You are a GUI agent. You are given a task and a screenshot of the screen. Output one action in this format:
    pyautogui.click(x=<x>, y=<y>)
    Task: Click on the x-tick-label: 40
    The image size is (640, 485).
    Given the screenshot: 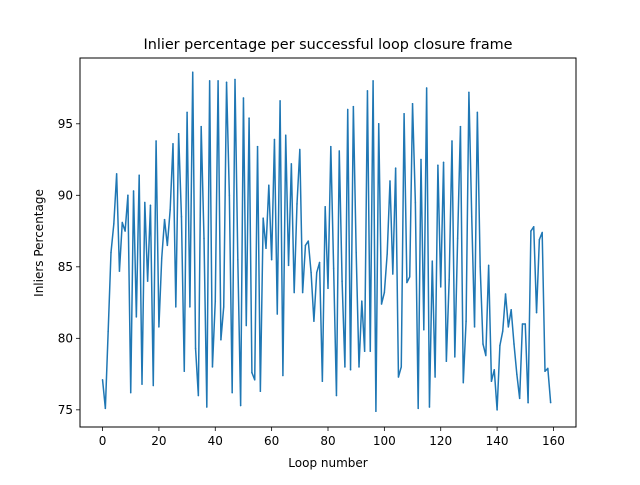 What is the action you would take?
    pyautogui.click(x=215, y=441)
    